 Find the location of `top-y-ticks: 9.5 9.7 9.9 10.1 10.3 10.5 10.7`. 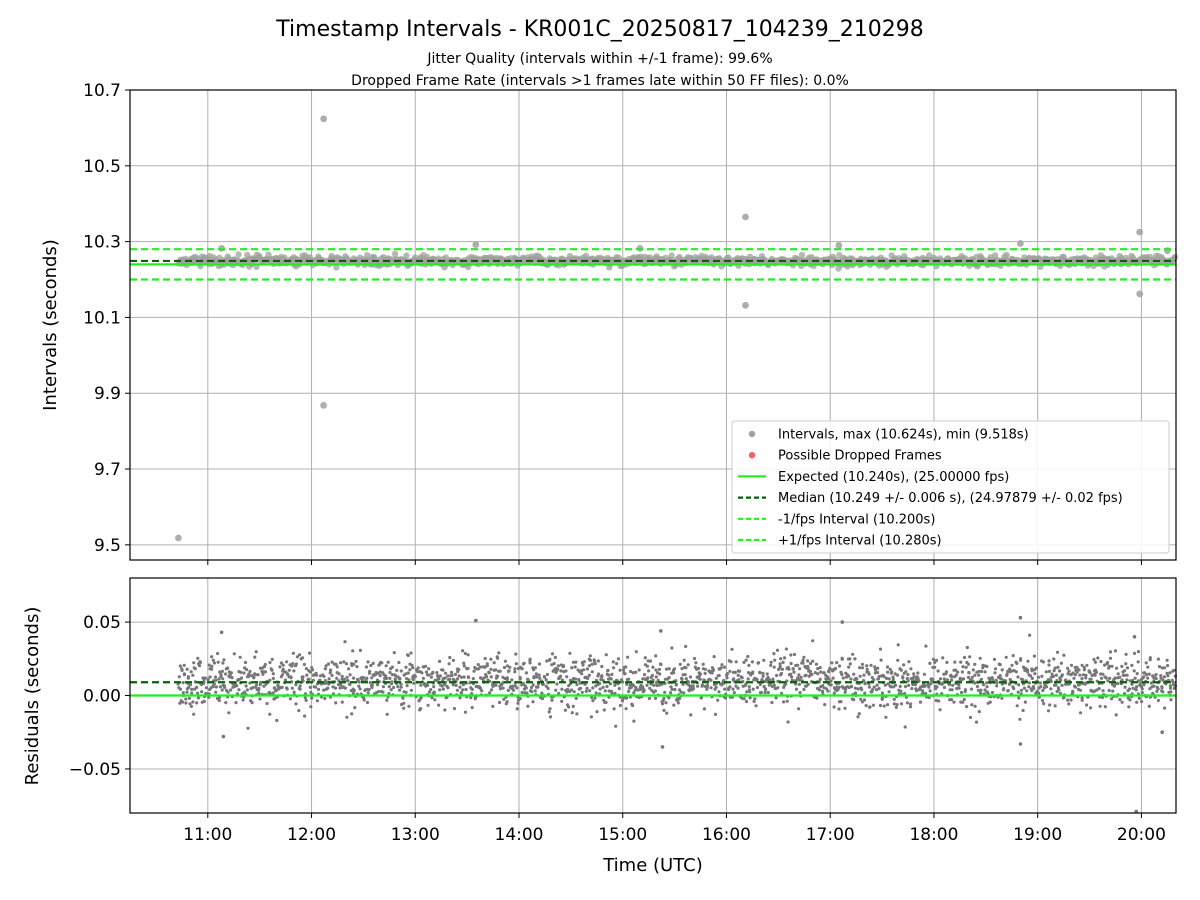

top-y-ticks: 9.5 9.7 9.9 10.1 10.3 10.5 10.7 is located at coordinates (106, 318).